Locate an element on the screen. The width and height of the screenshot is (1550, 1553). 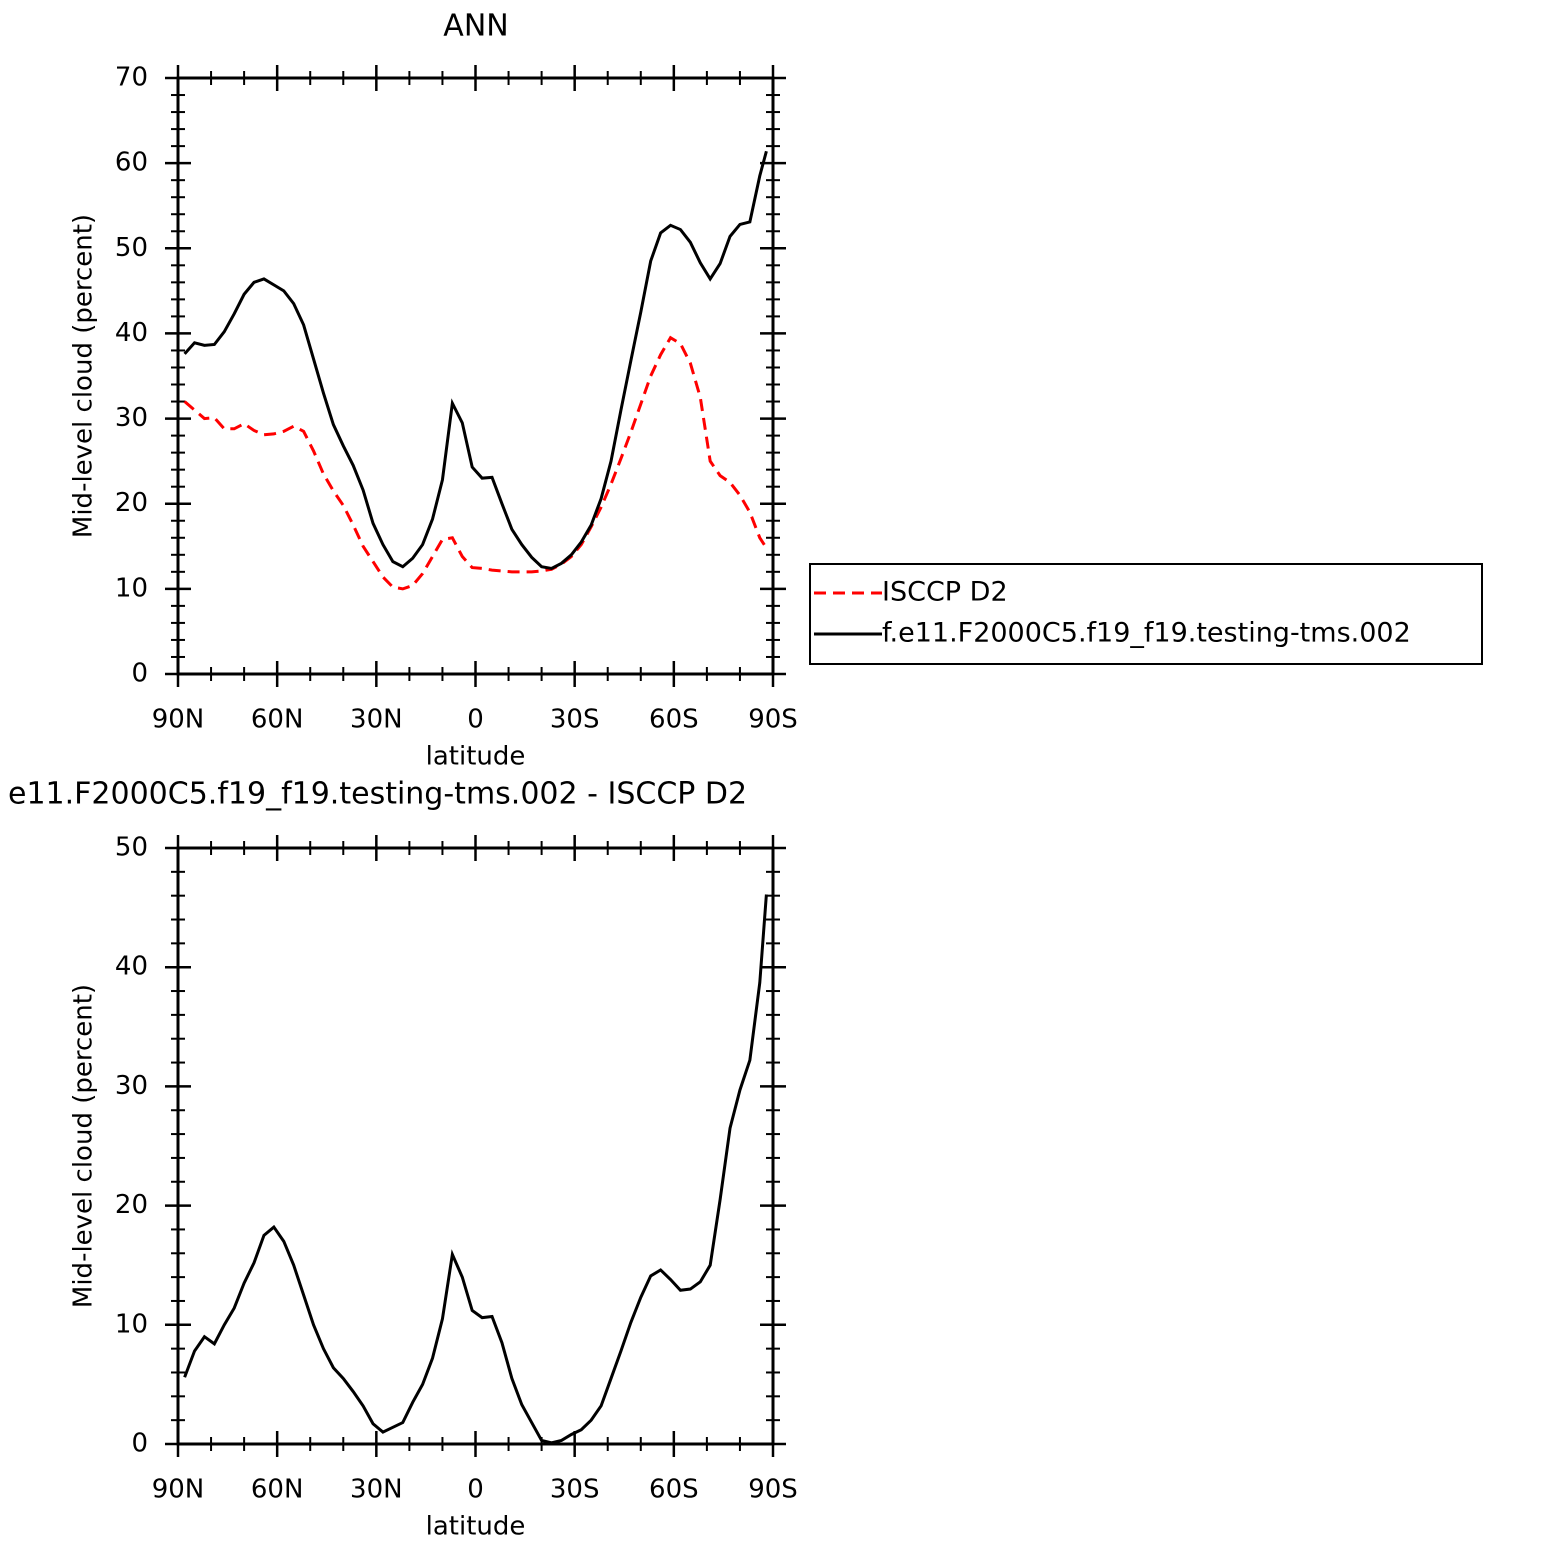
legend-label: f.e11.F2000C5.f19_f19.testing-tms.002 is located at coordinates (1146, 633).